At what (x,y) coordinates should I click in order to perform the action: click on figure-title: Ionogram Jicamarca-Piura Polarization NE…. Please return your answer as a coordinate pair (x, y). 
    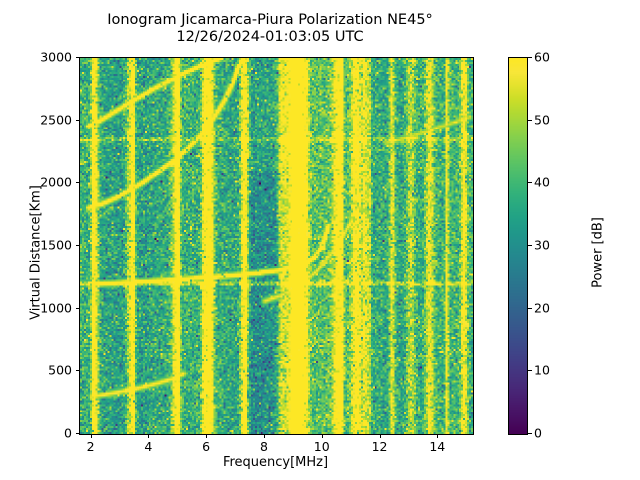
    Looking at the image, I should click on (270, 28).